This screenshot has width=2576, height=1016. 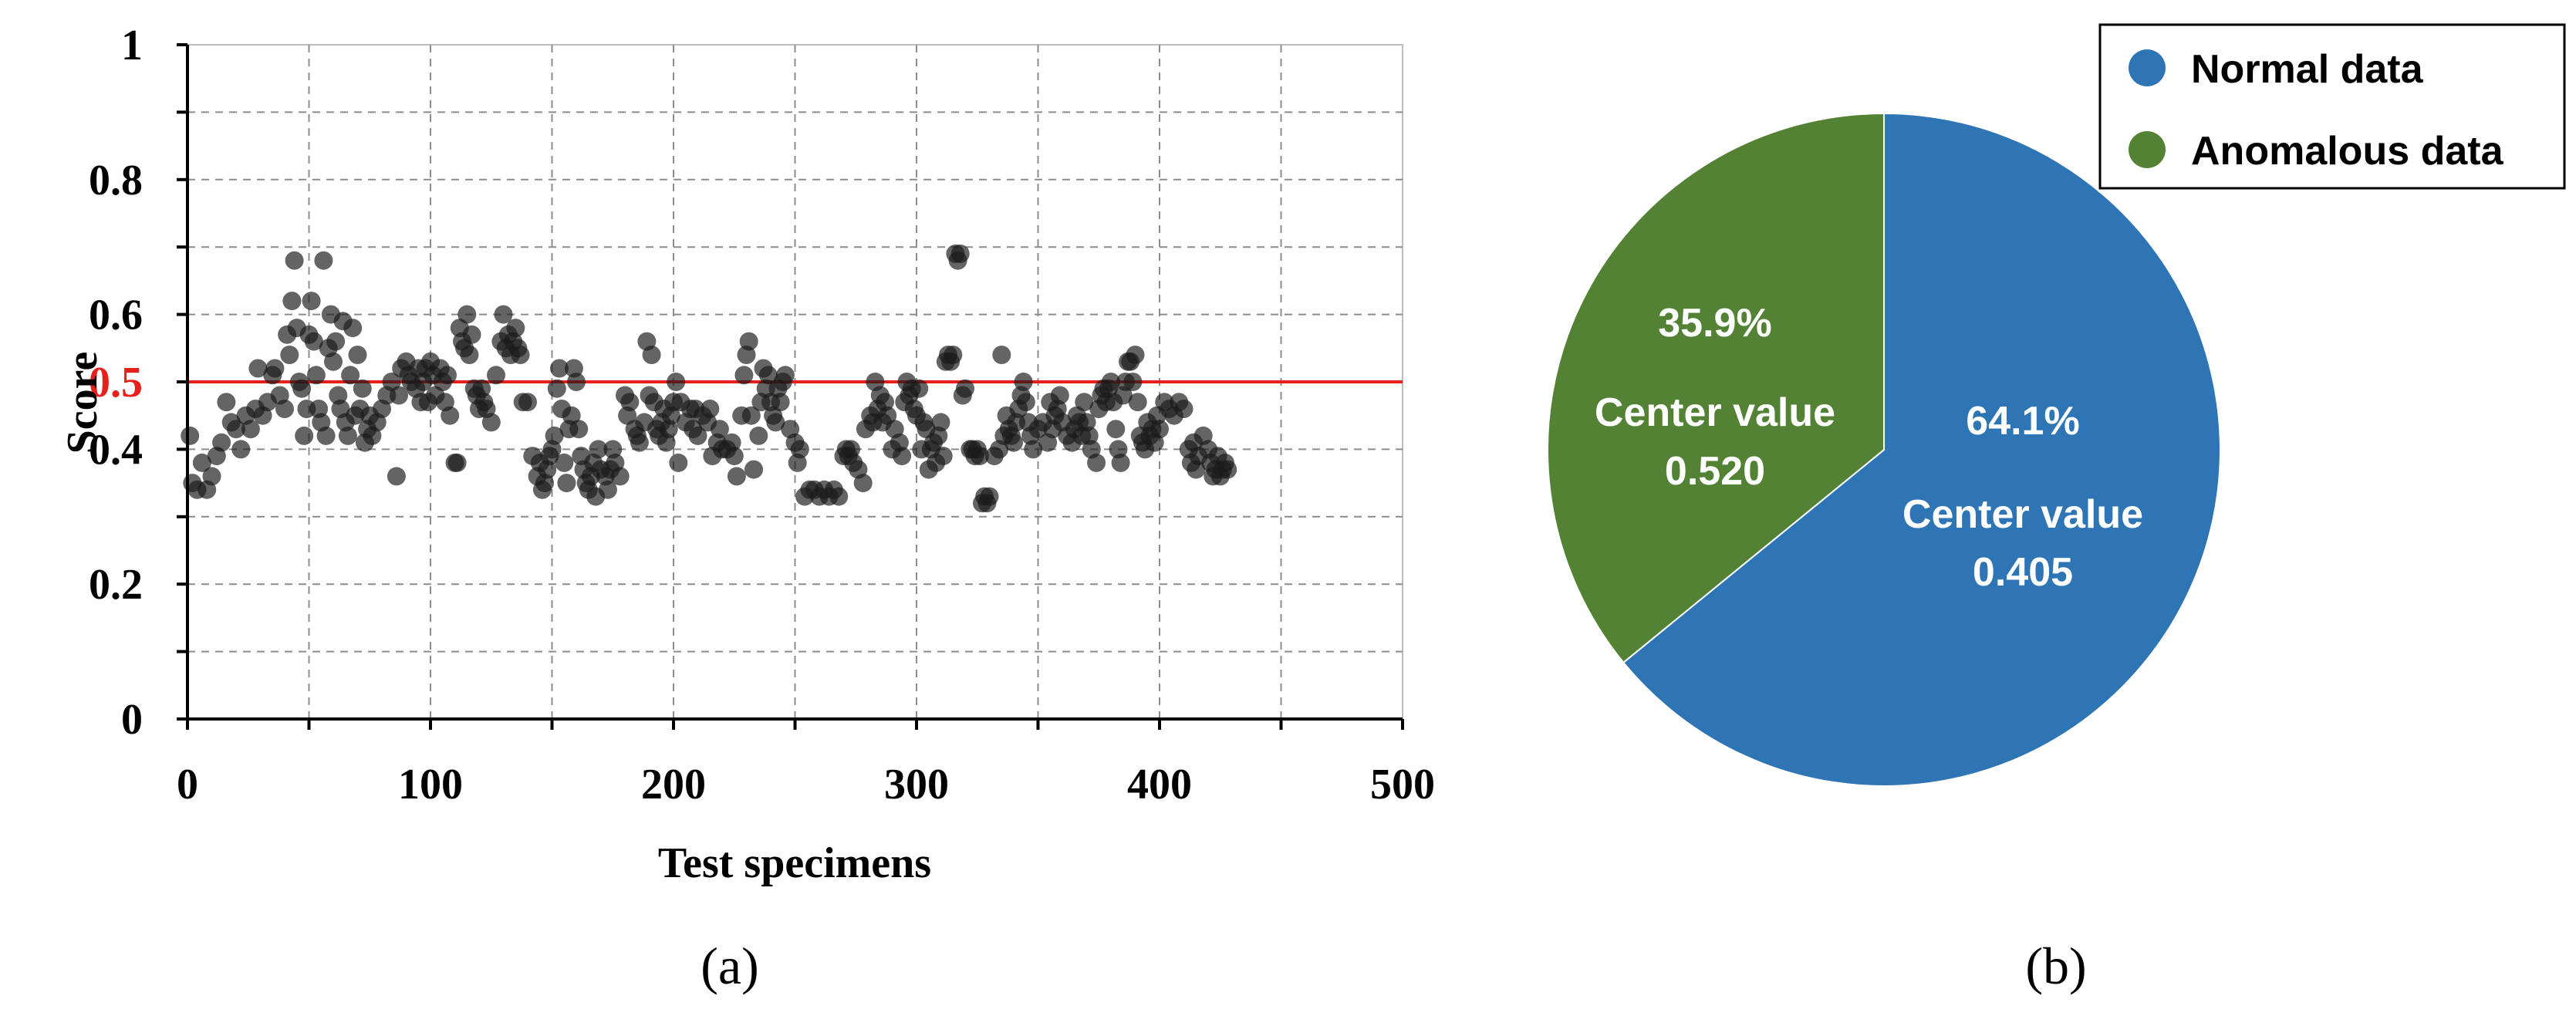 What do you see at coordinates (1714, 323) in the screenshot?
I see `anomalous-percent-label: 35.9%` at bounding box center [1714, 323].